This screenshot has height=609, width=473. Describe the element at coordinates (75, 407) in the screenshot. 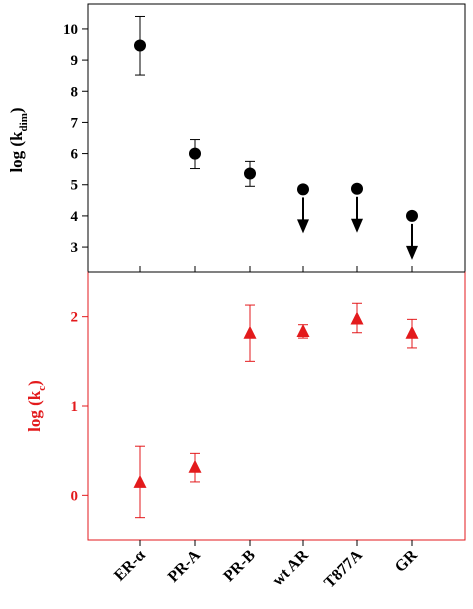

I see `bottom-y-tick-label: 1` at that location.